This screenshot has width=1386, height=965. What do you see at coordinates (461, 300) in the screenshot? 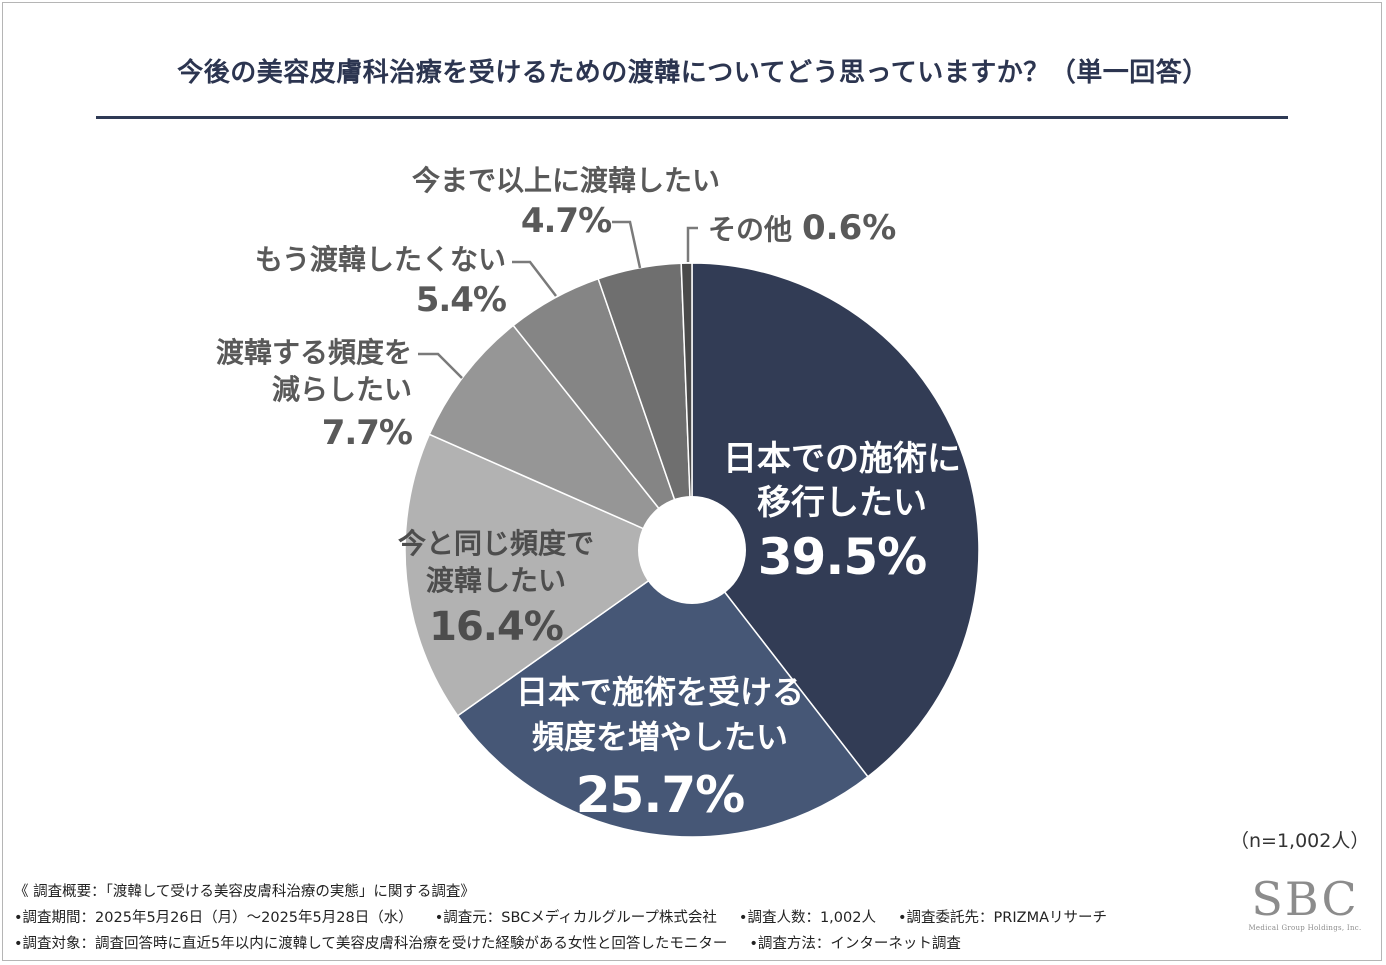
I see `slice-value-label-5: 5.4%` at bounding box center [461, 300].